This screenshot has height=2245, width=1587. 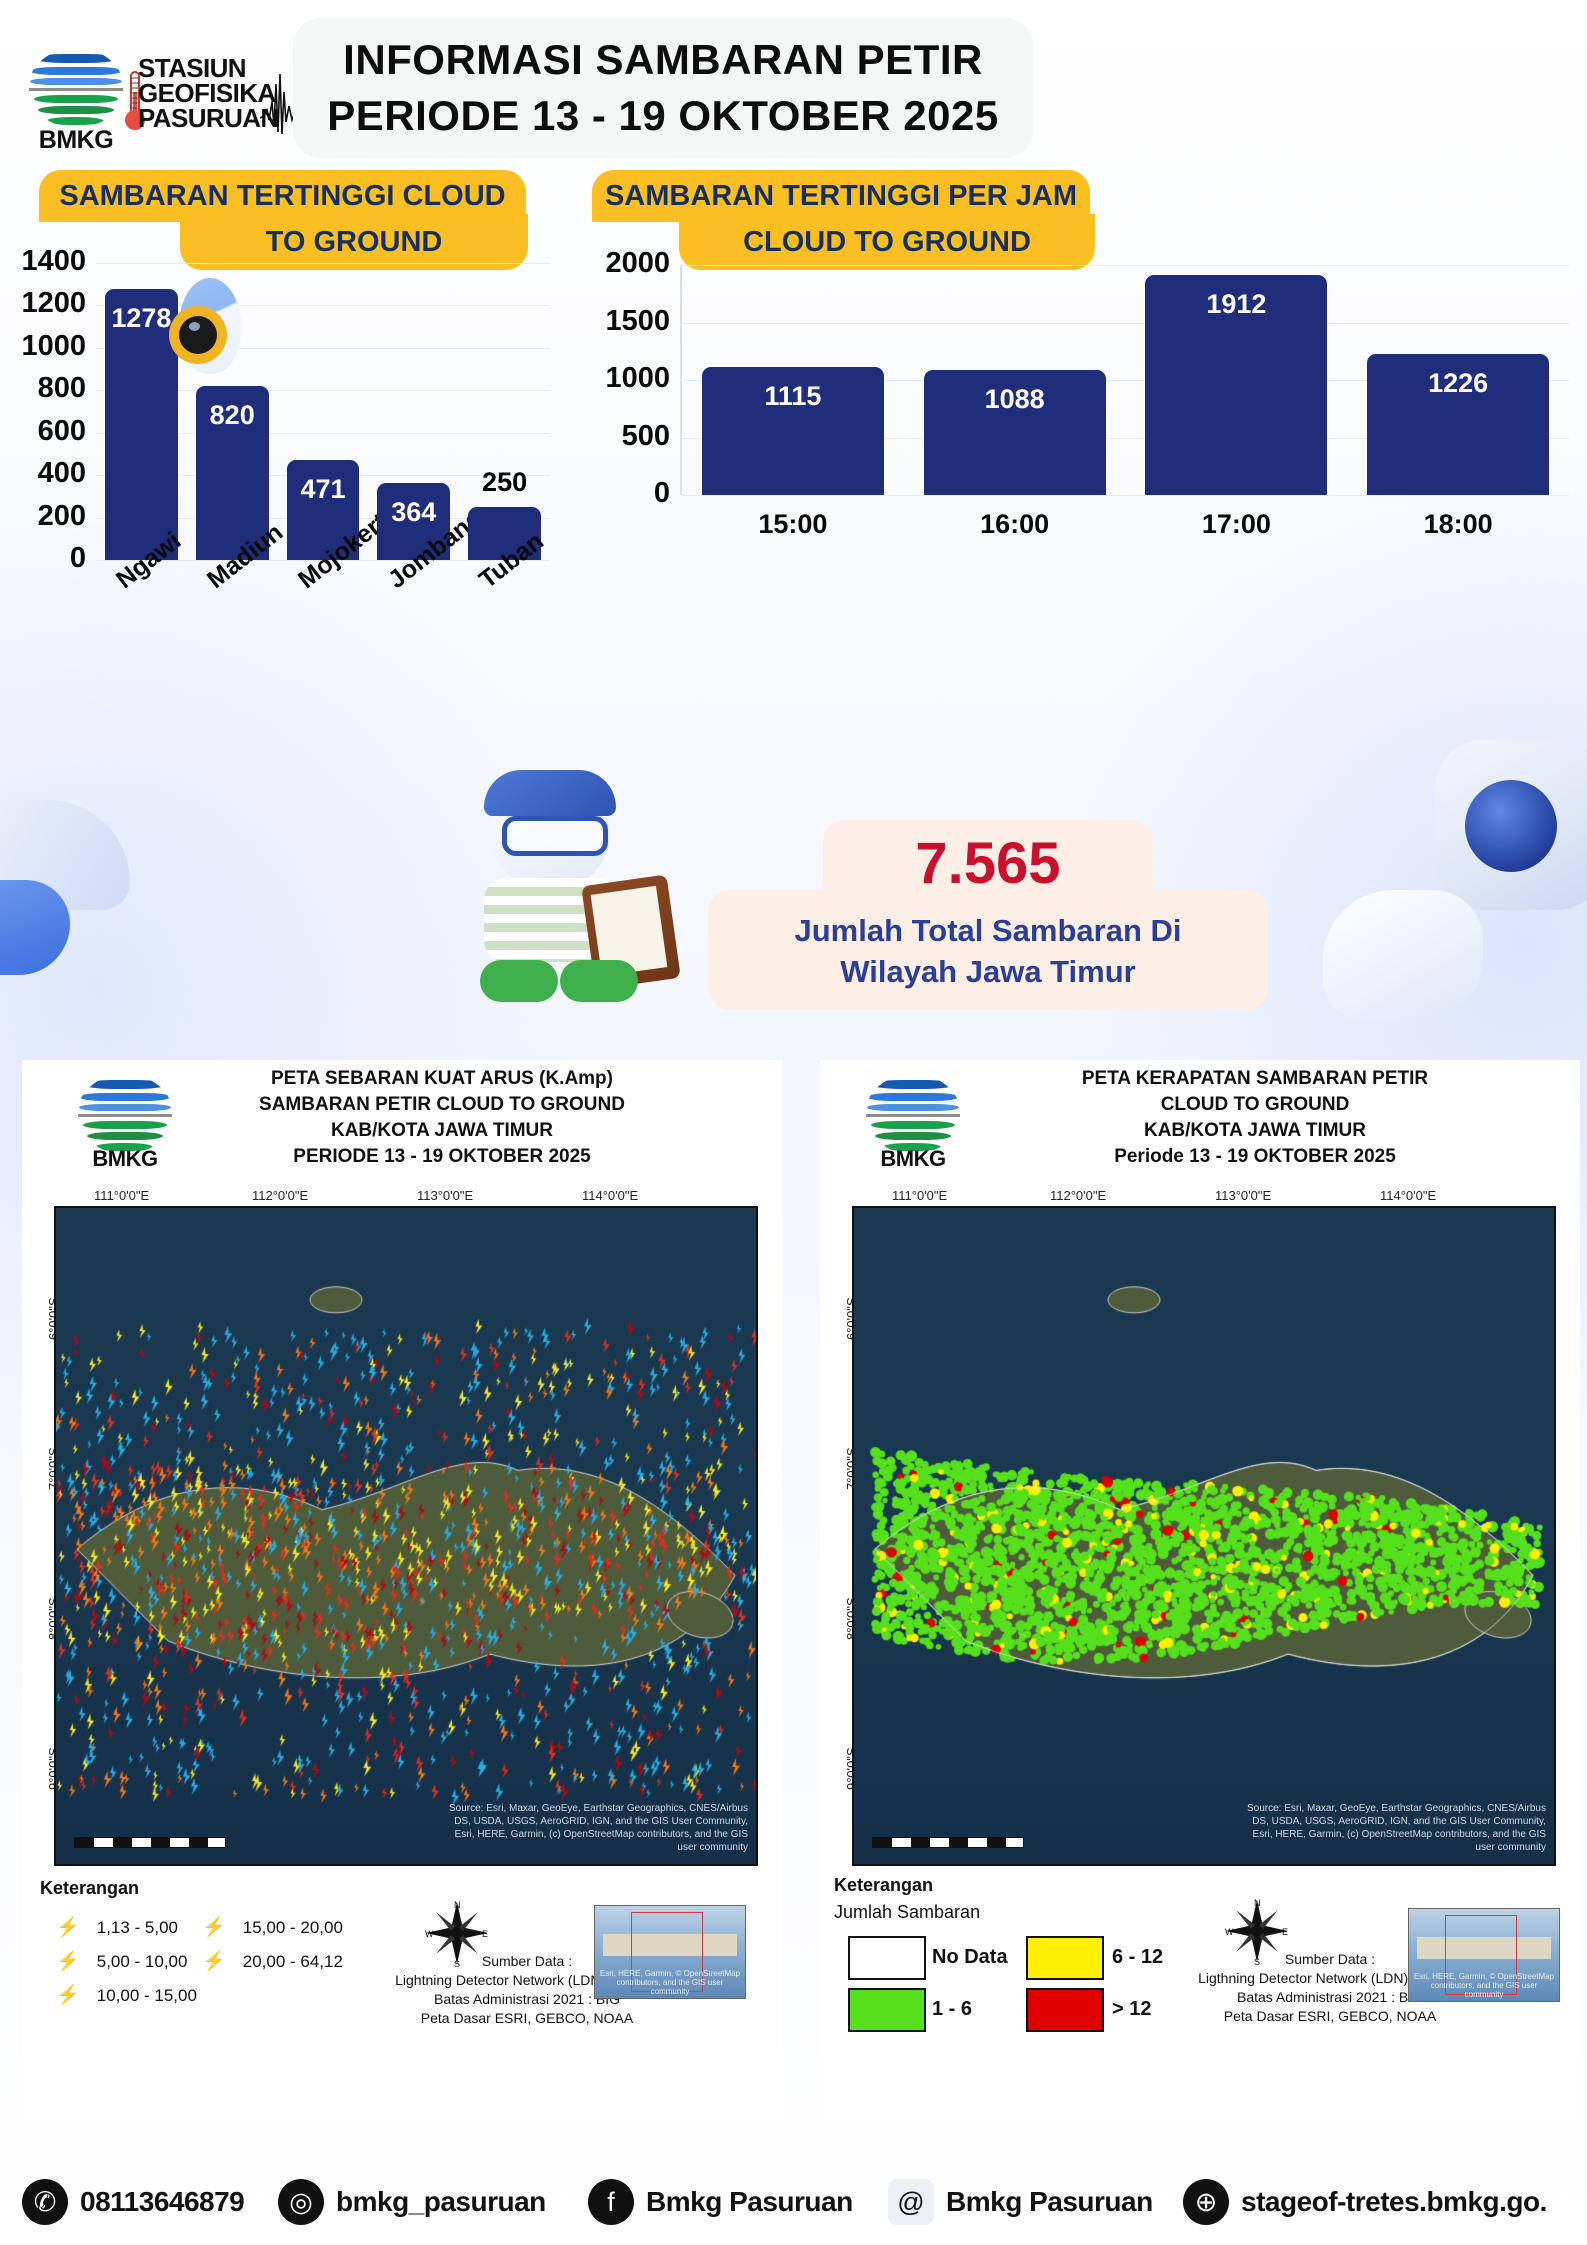 I want to click on y-axis-tick: 500, so click(x=645, y=435).